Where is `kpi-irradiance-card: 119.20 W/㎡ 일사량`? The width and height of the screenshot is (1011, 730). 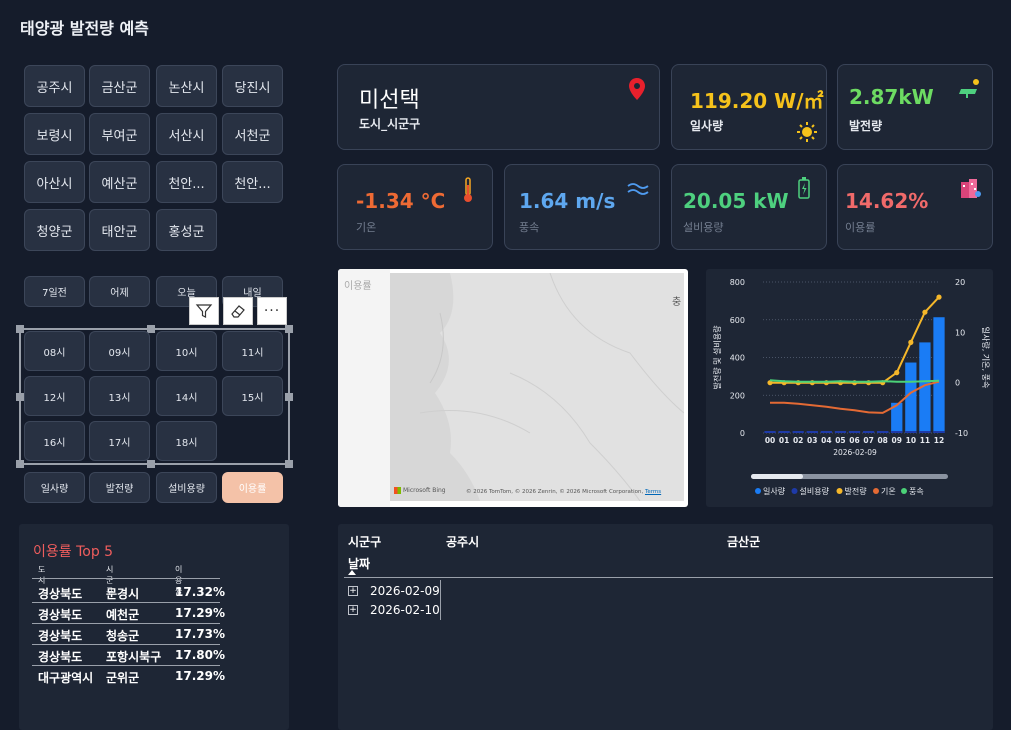 kpi-irradiance-card: 119.20 W/㎡ 일사량 is located at coordinates (749, 107).